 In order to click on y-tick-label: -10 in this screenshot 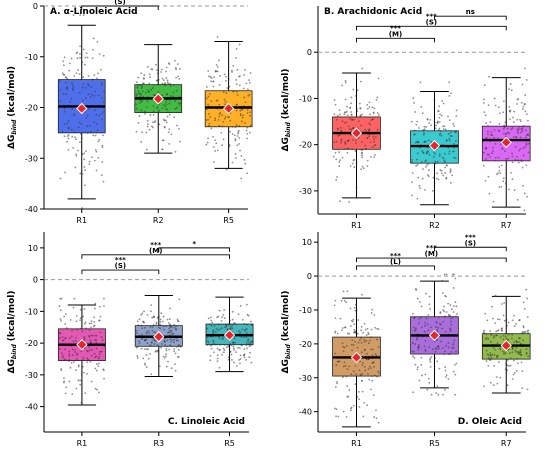, I will do `click(31, 57)`.